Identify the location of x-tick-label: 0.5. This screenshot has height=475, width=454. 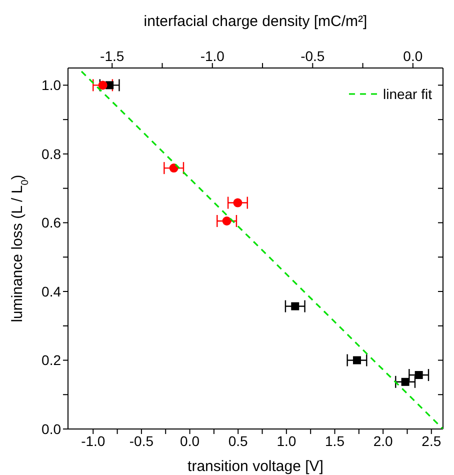
(238, 440).